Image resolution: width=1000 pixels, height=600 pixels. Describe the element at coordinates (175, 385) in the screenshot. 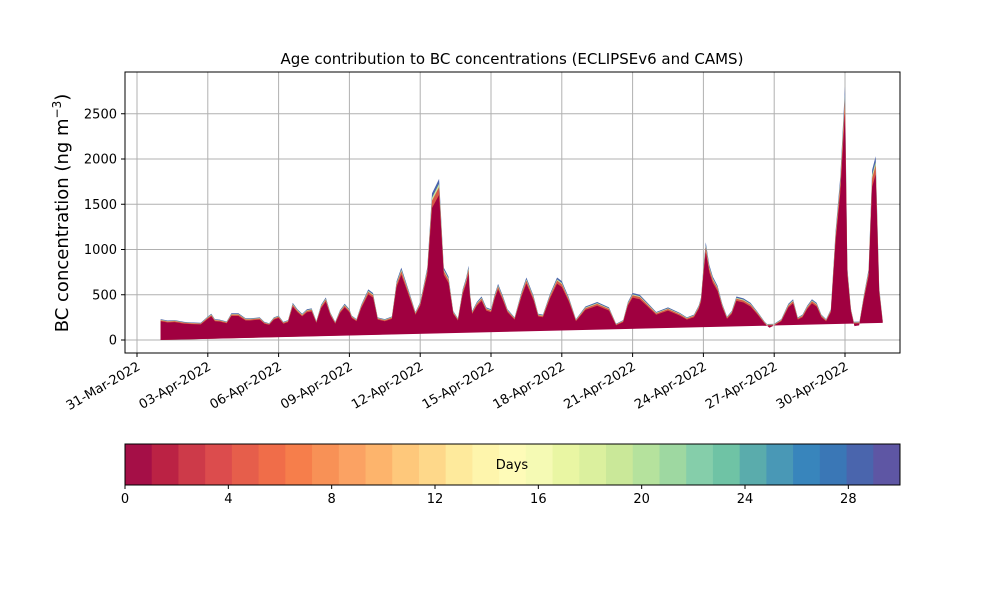

I see `x-tick-label: 03-Apr-2022` at that location.